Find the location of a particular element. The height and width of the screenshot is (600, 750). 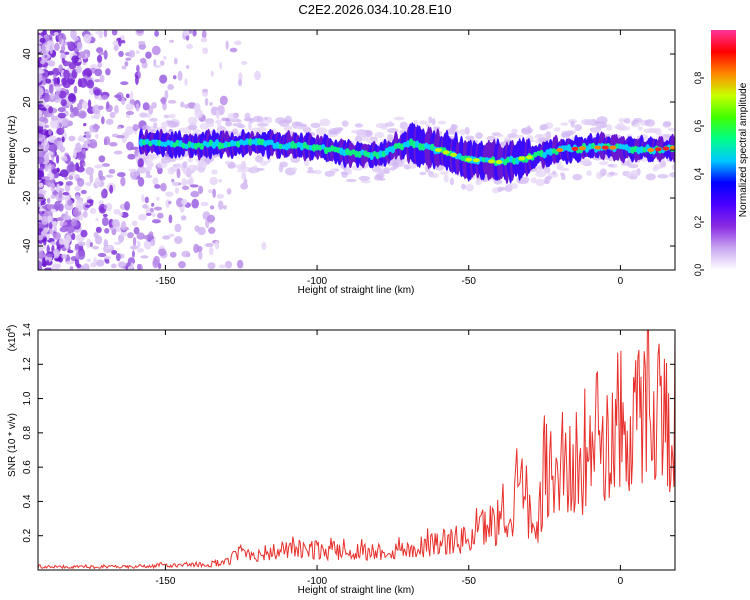

x-tick-label: -50 is located at coordinates (469, 281).